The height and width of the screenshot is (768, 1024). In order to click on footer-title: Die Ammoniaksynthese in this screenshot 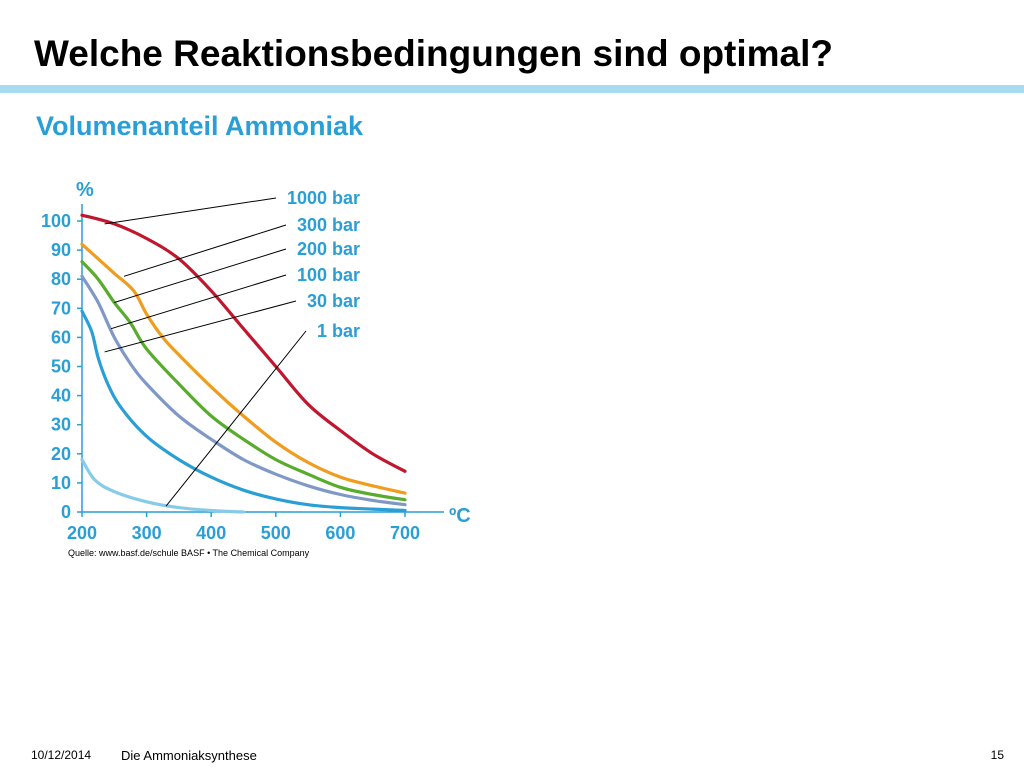, I will do `click(189, 755)`.